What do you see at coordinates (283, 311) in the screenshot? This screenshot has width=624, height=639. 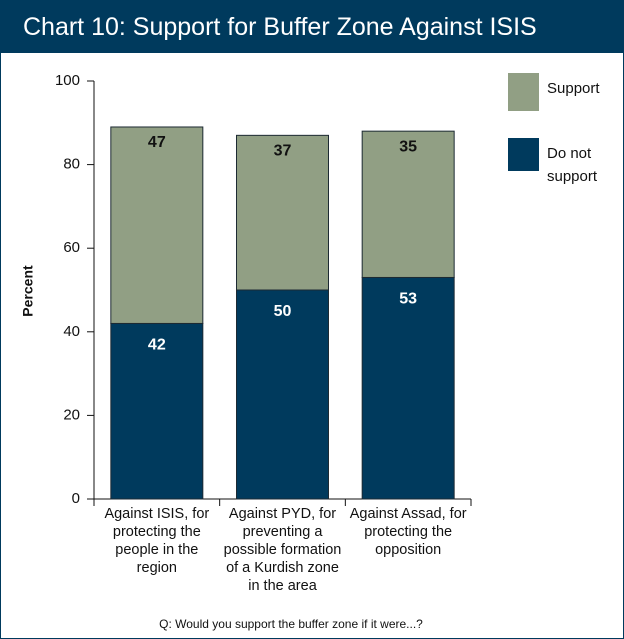 I see `value-label: 50` at bounding box center [283, 311].